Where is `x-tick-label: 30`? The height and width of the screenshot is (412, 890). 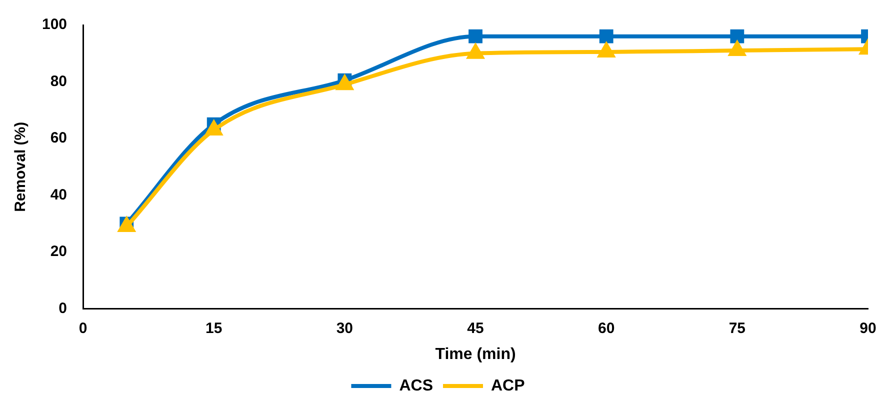 x-tick-label: 30 is located at coordinates (345, 328).